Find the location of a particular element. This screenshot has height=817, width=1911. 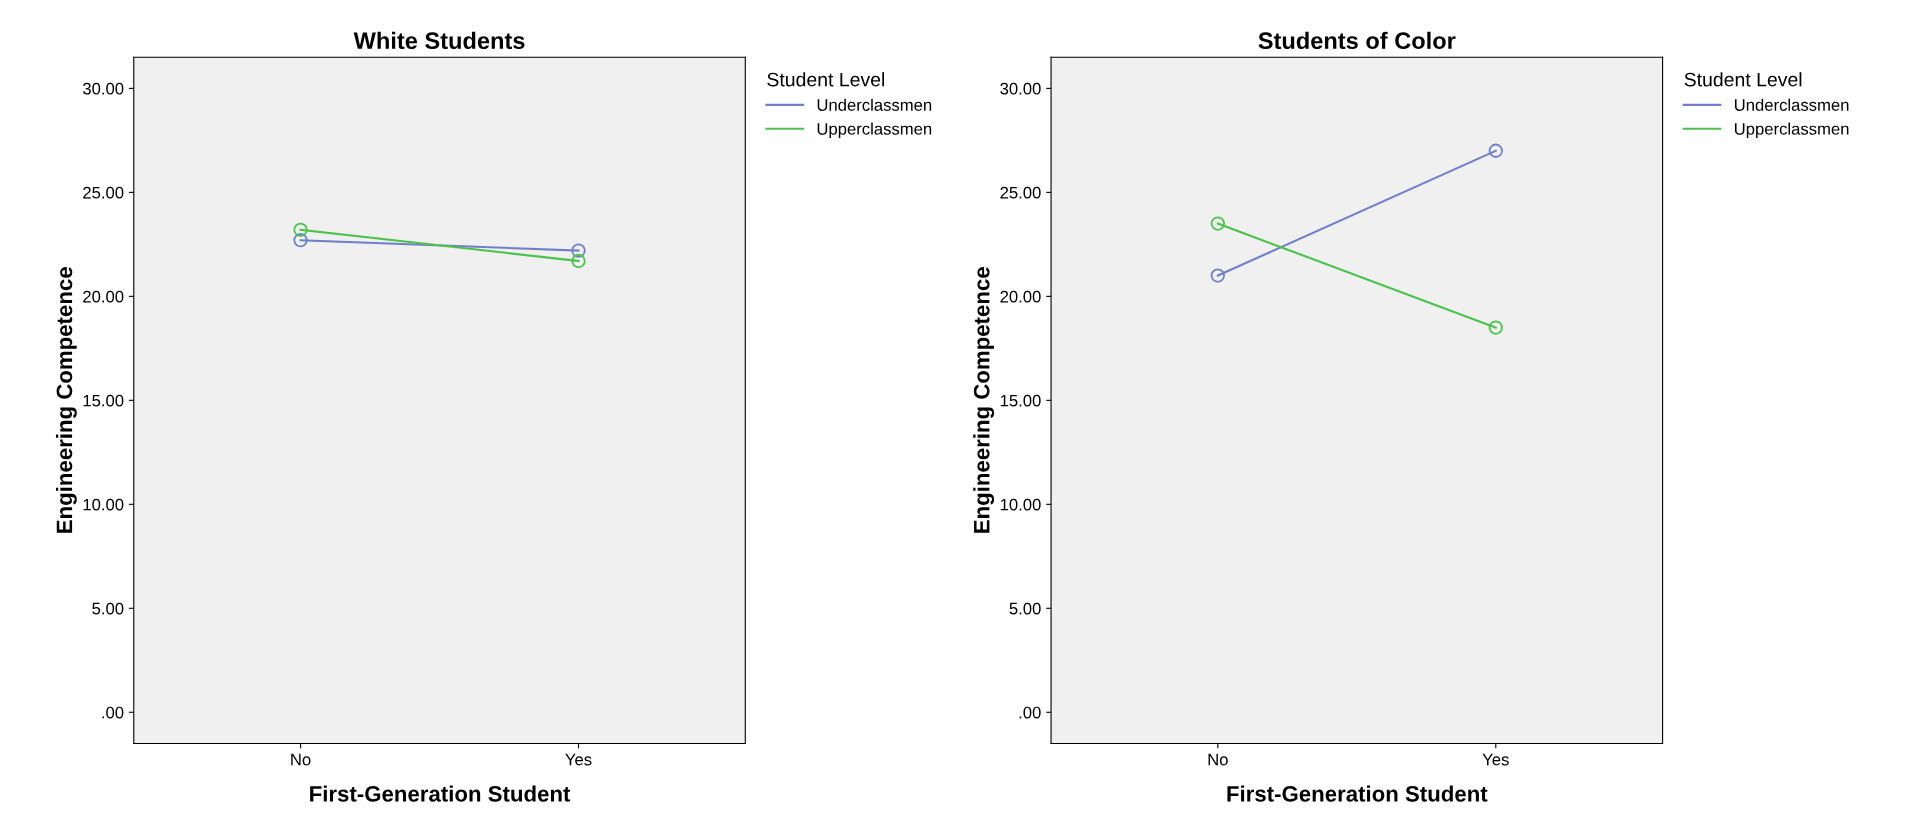

chart-title: Students of Color is located at coordinates (1357, 40).